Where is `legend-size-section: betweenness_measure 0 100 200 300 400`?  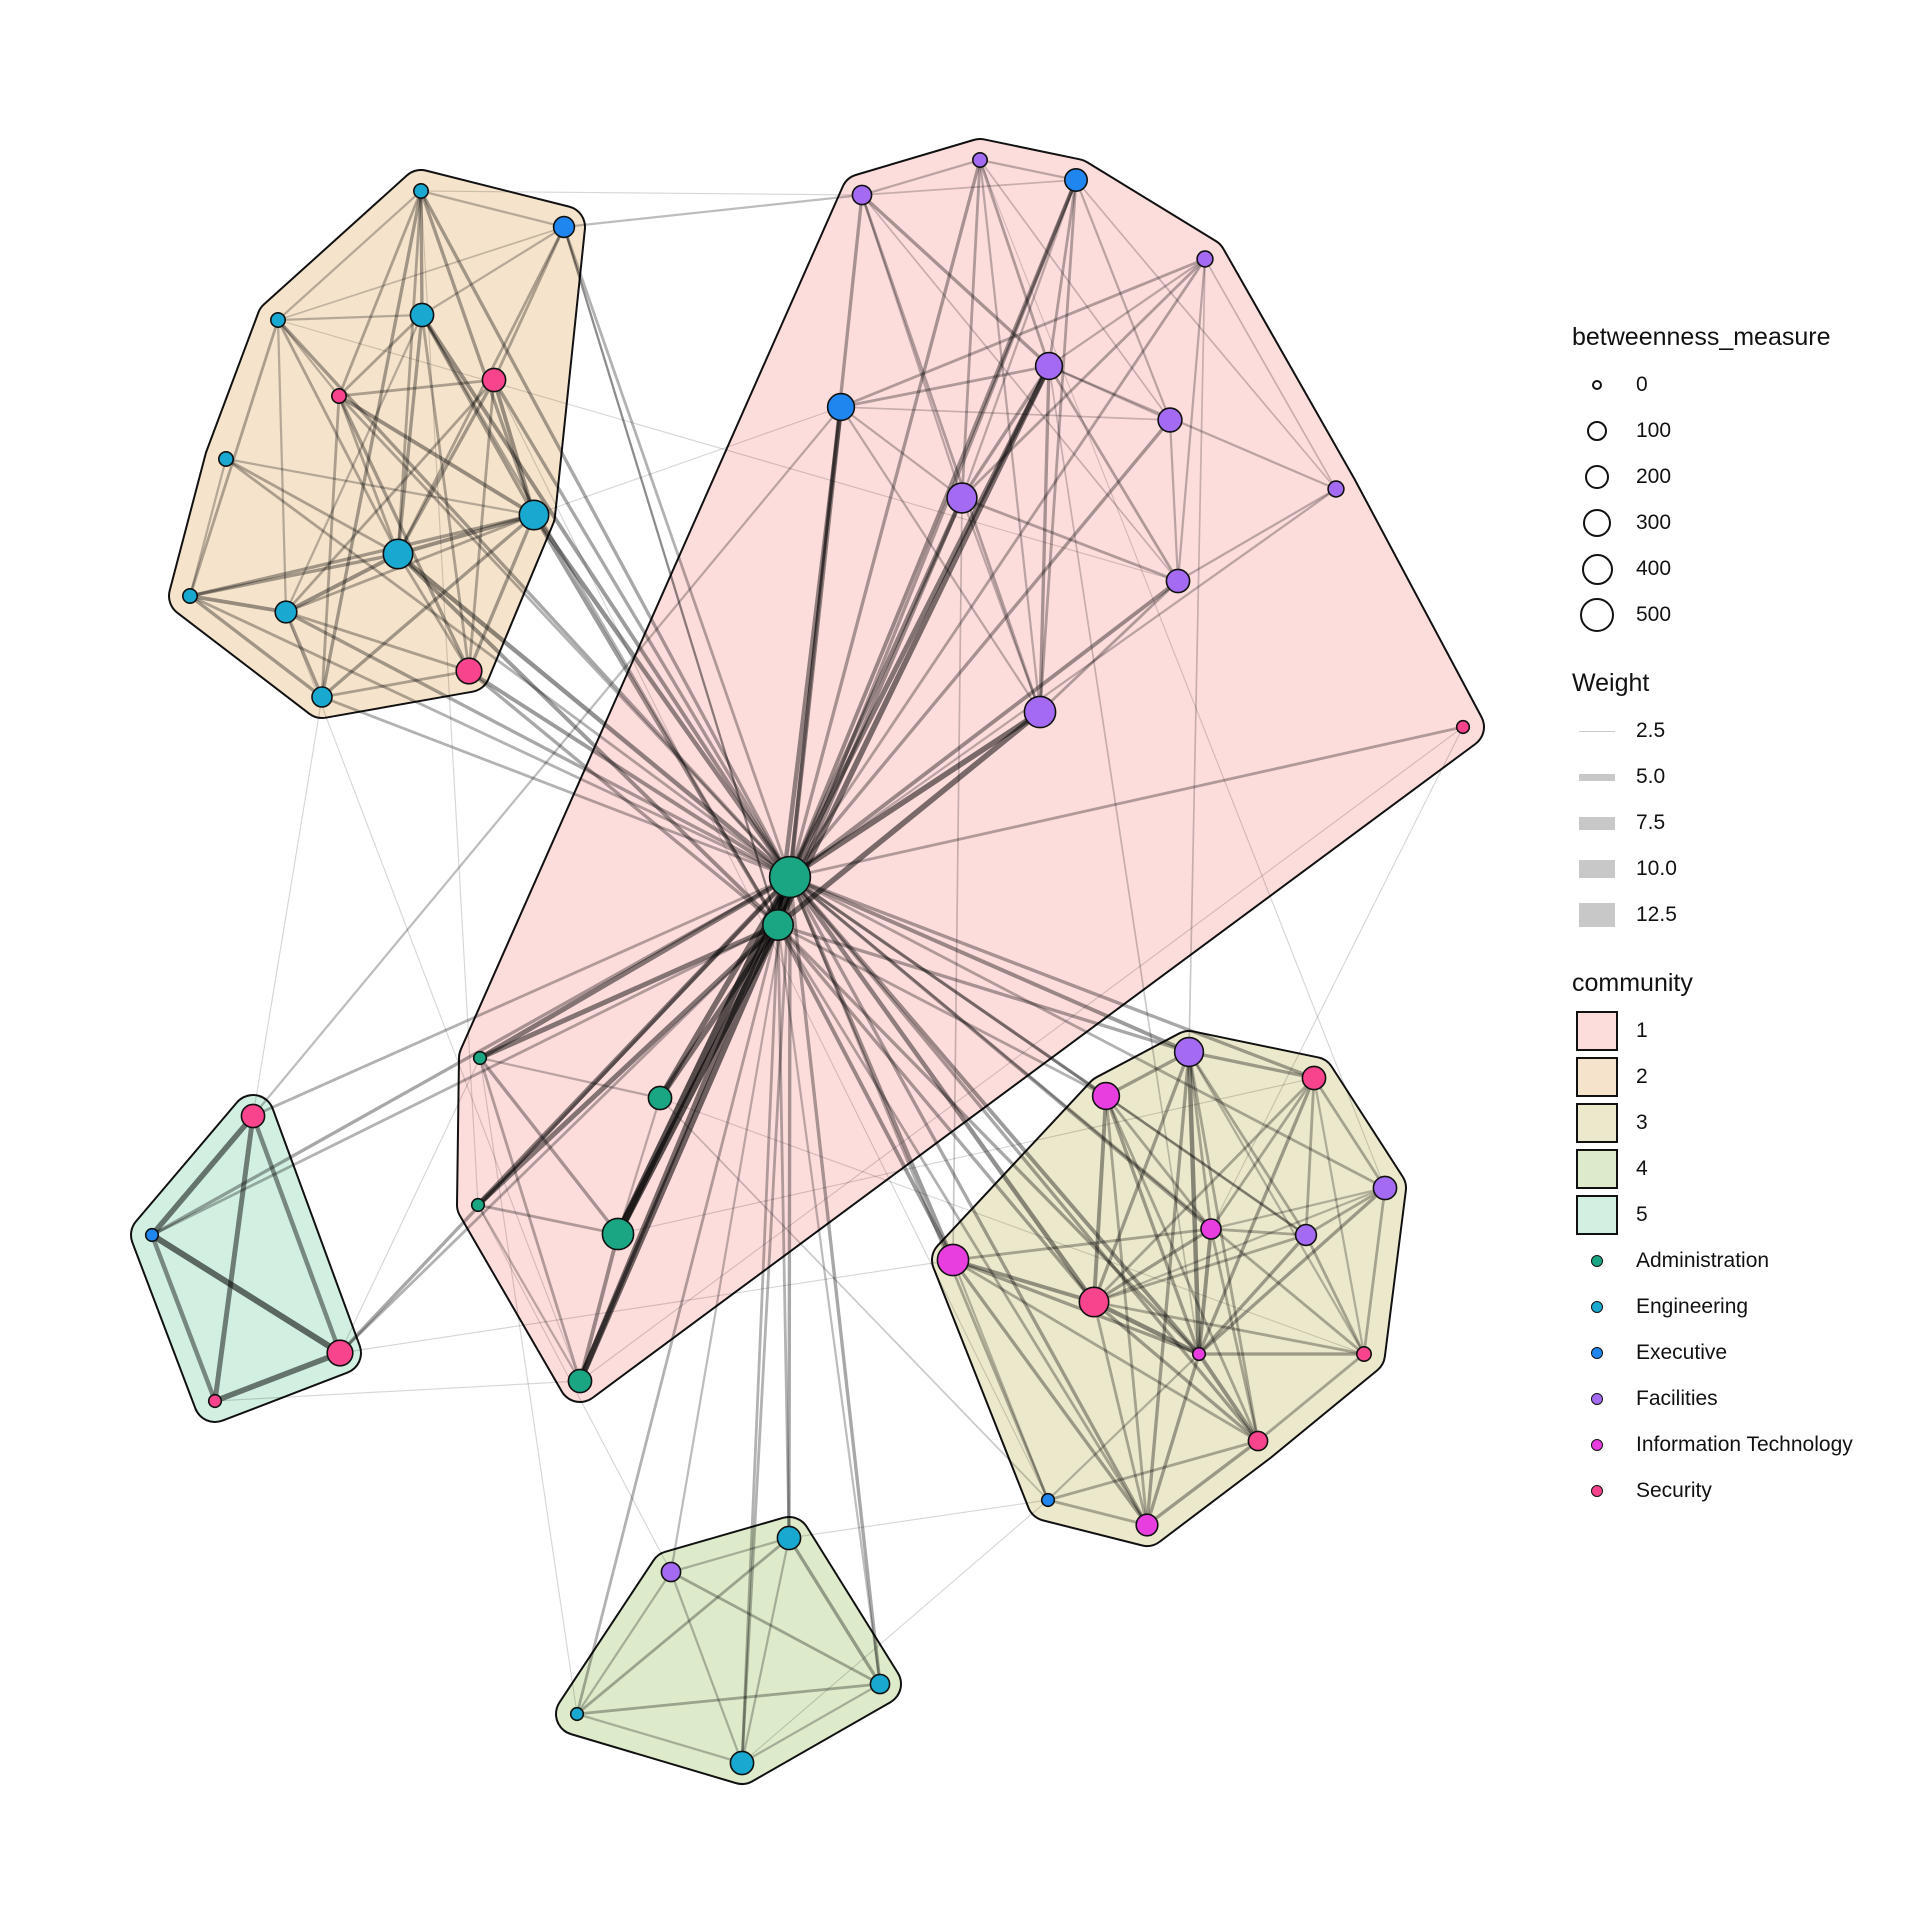
legend-size-section: betweenness_measure 0 100 200 300 400 is located at coordinates (1732, 479).